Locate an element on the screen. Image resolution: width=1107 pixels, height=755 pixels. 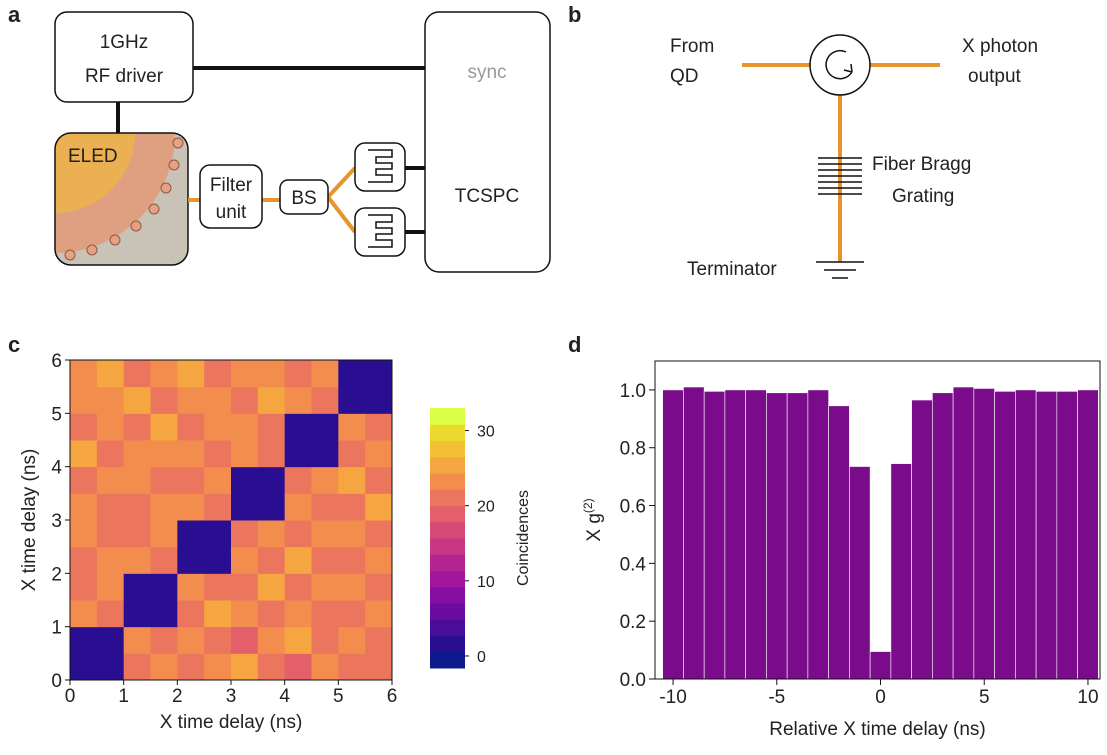
x-tick-label: -5 is located at coordinates (776, 697).